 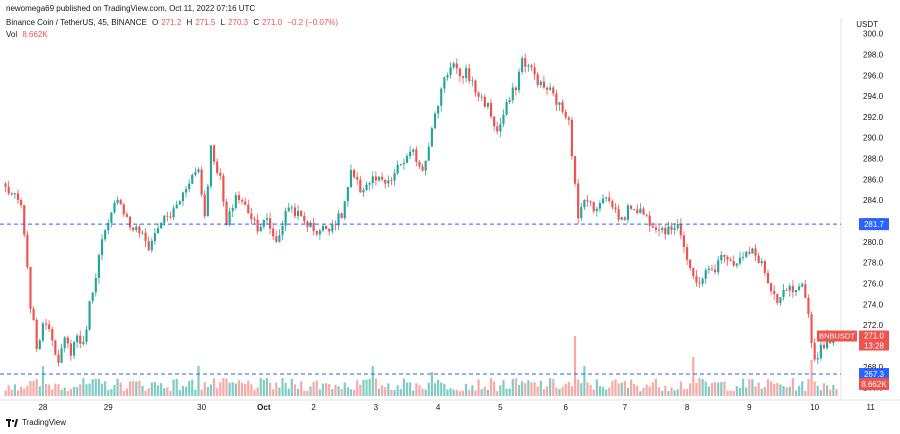 What do you see at coordinates (12, 422) in the screenshot?
I see `tradingview-logo-icon` at bounding box center [12, 422].